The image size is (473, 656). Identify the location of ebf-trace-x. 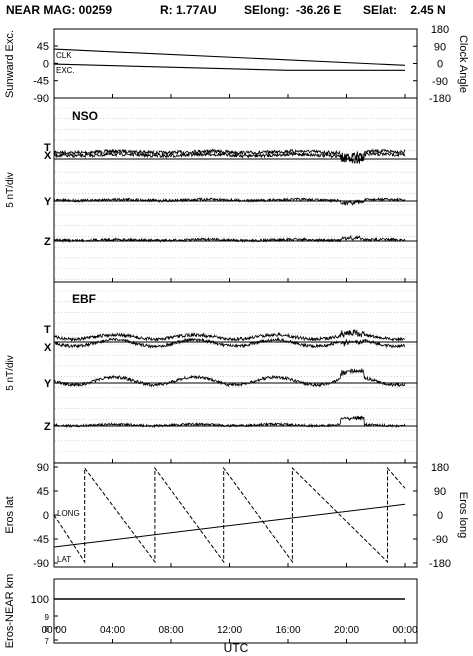
(229, 343).